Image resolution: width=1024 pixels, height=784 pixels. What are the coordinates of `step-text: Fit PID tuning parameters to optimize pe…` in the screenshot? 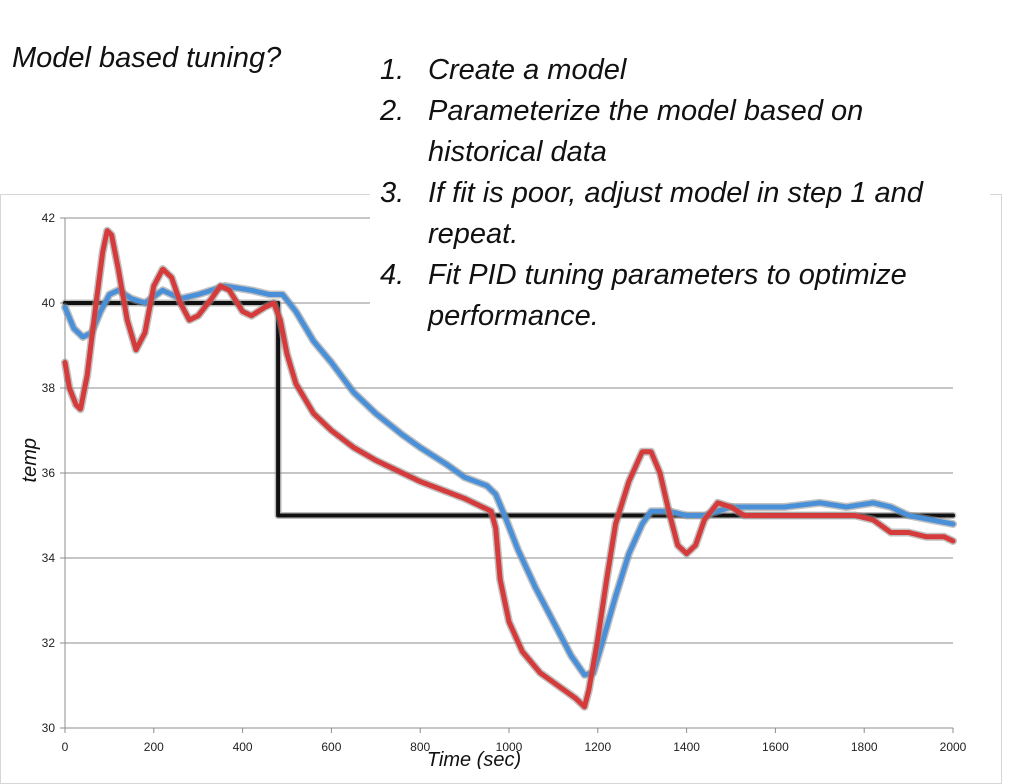 It's located at (667, 295).